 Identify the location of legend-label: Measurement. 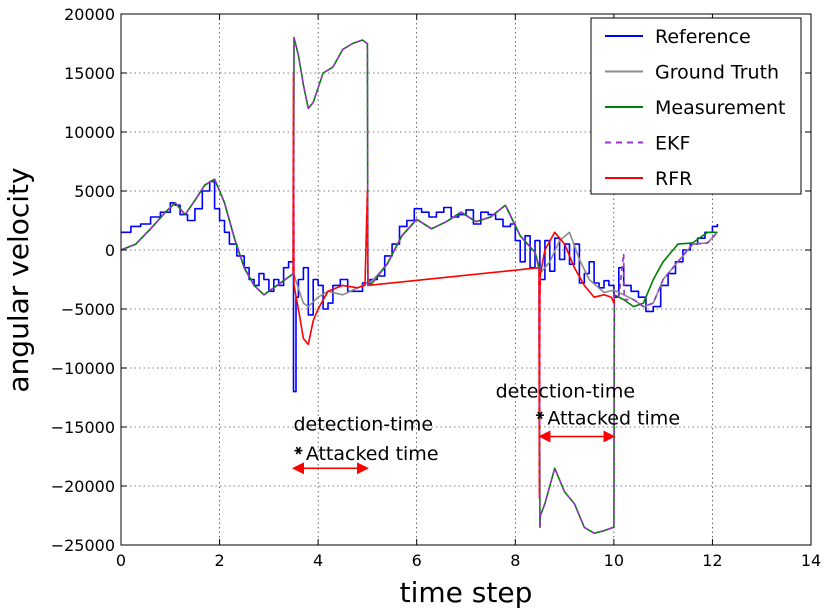
(720, 108).